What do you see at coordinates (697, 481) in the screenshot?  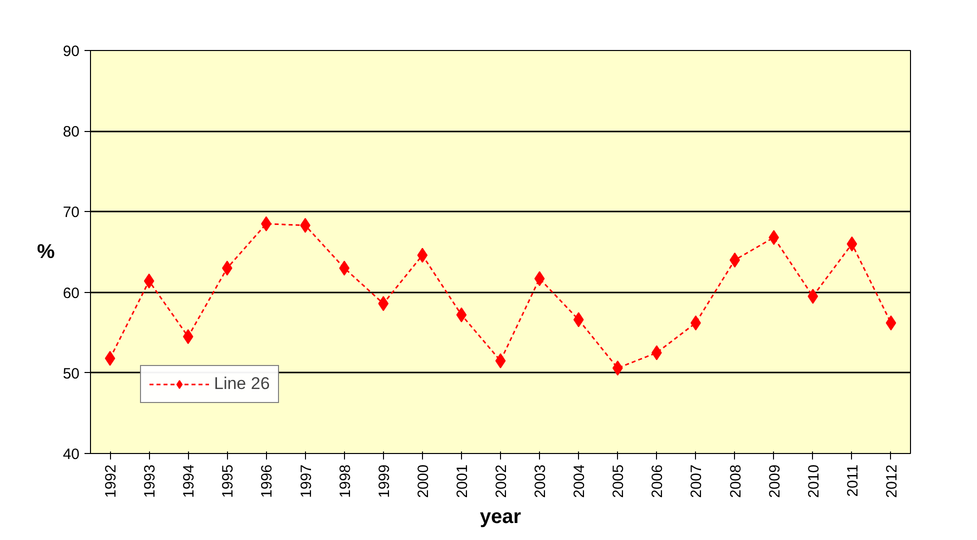 I see `x-tick-label: 2007` at bounding box center [697, 481].